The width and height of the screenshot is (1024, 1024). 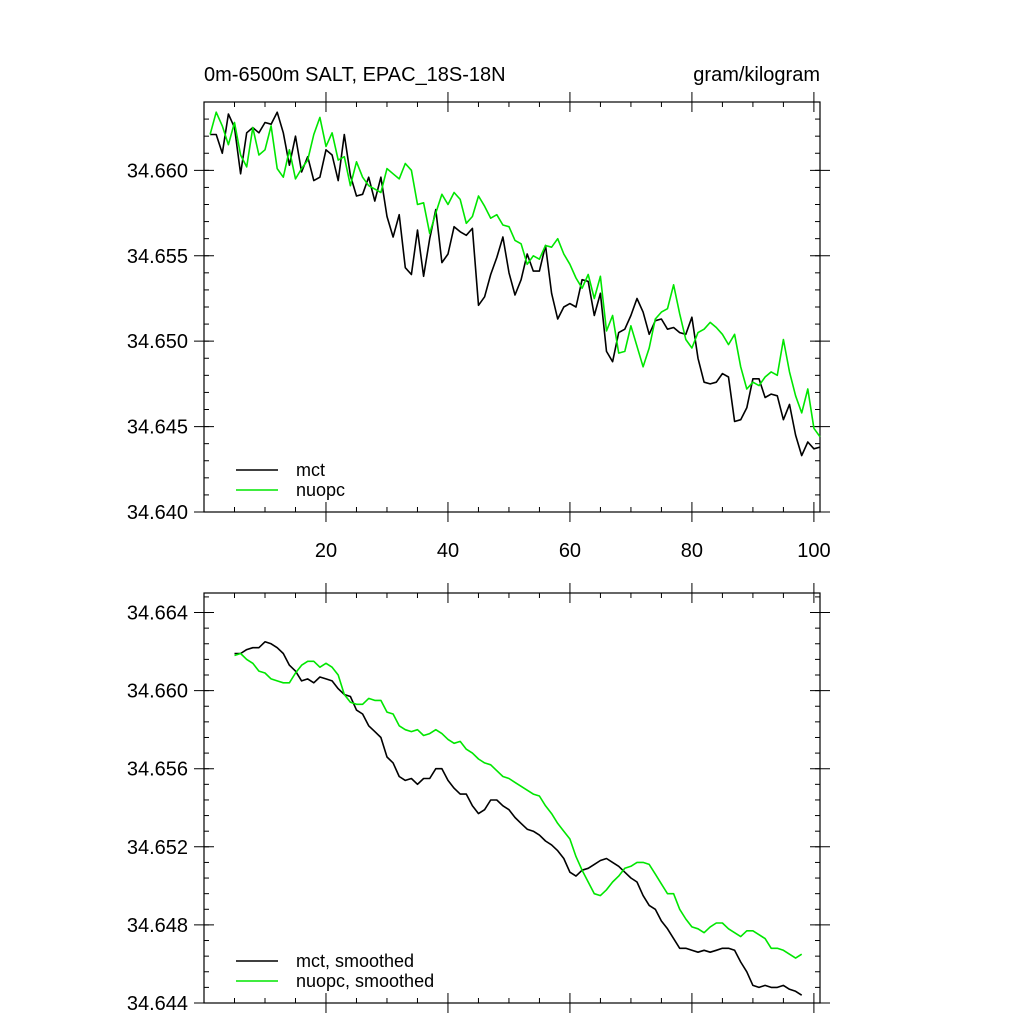 What do you see at coordinates (756, 75) in the screenshot?
I see `top-units: gram/kilogram` at bounding box center [756, 75].